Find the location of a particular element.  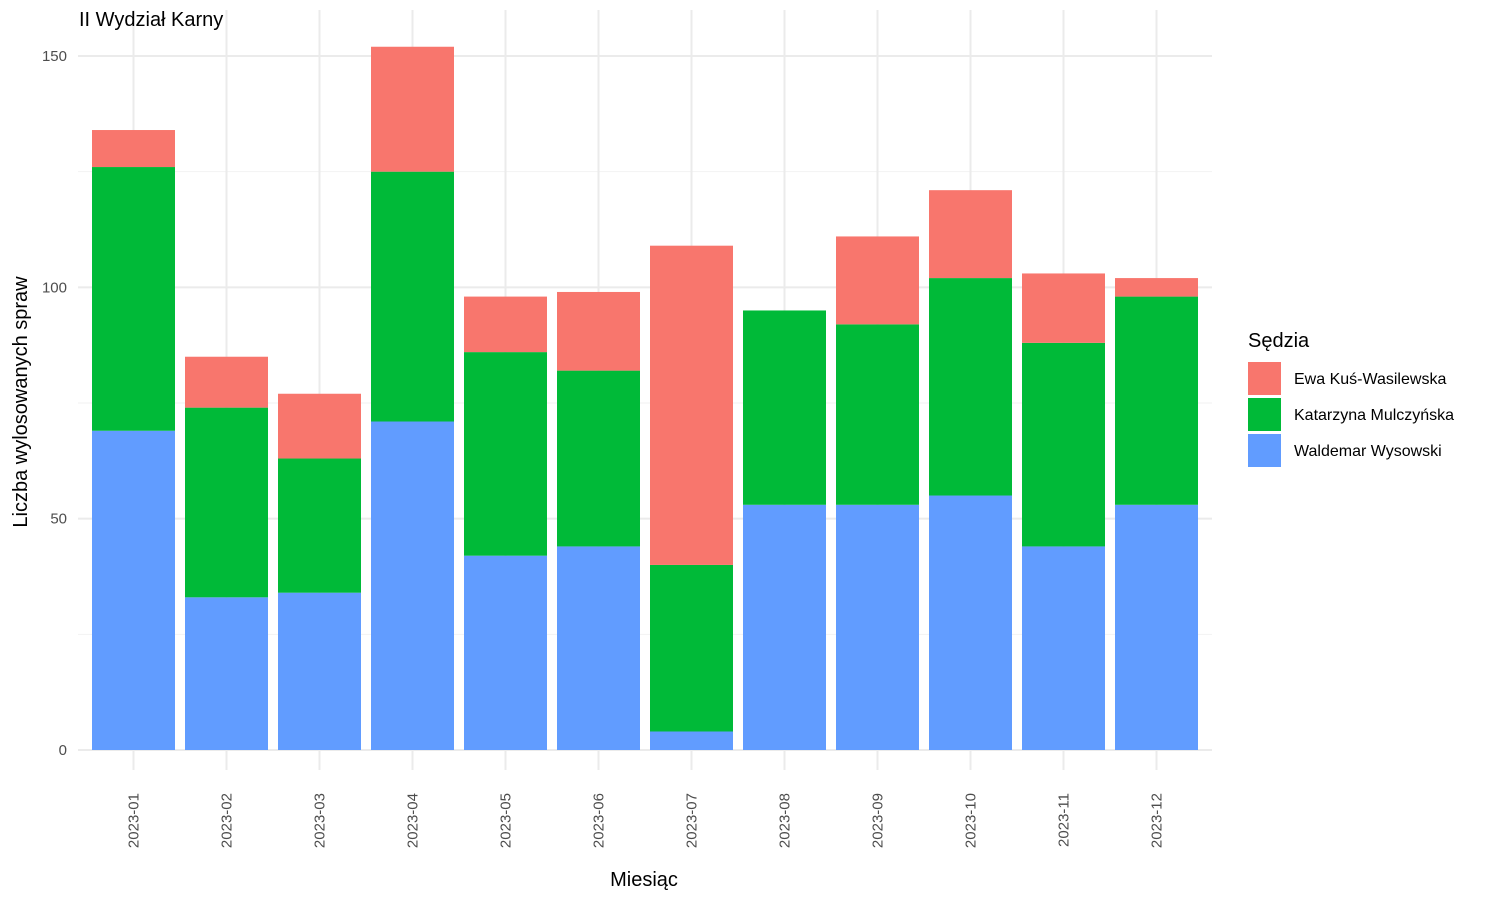

y-tick-label: 100 is located at coordinates (54, 287).